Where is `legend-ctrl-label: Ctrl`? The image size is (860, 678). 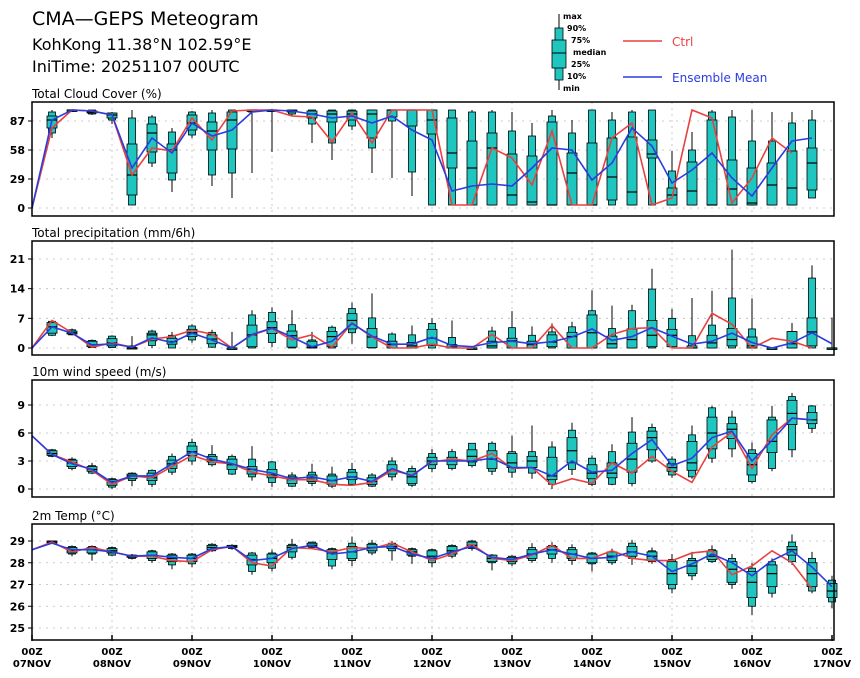 legend-ctrl-label: Ctrl is located at coordinates (682, 42).